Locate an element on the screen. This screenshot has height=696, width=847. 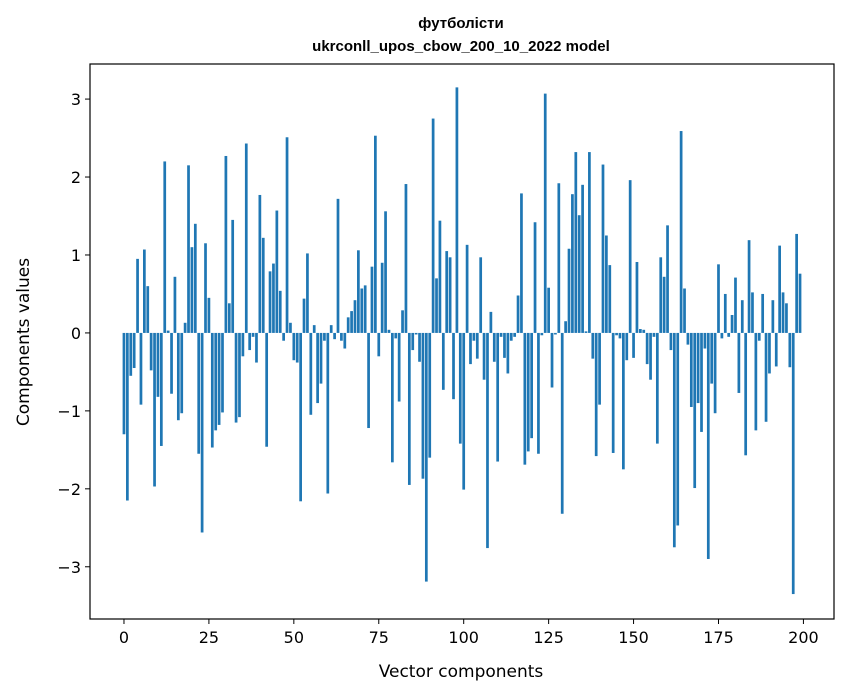
y-tick-label: −1 is located at coordinates (69, 411).